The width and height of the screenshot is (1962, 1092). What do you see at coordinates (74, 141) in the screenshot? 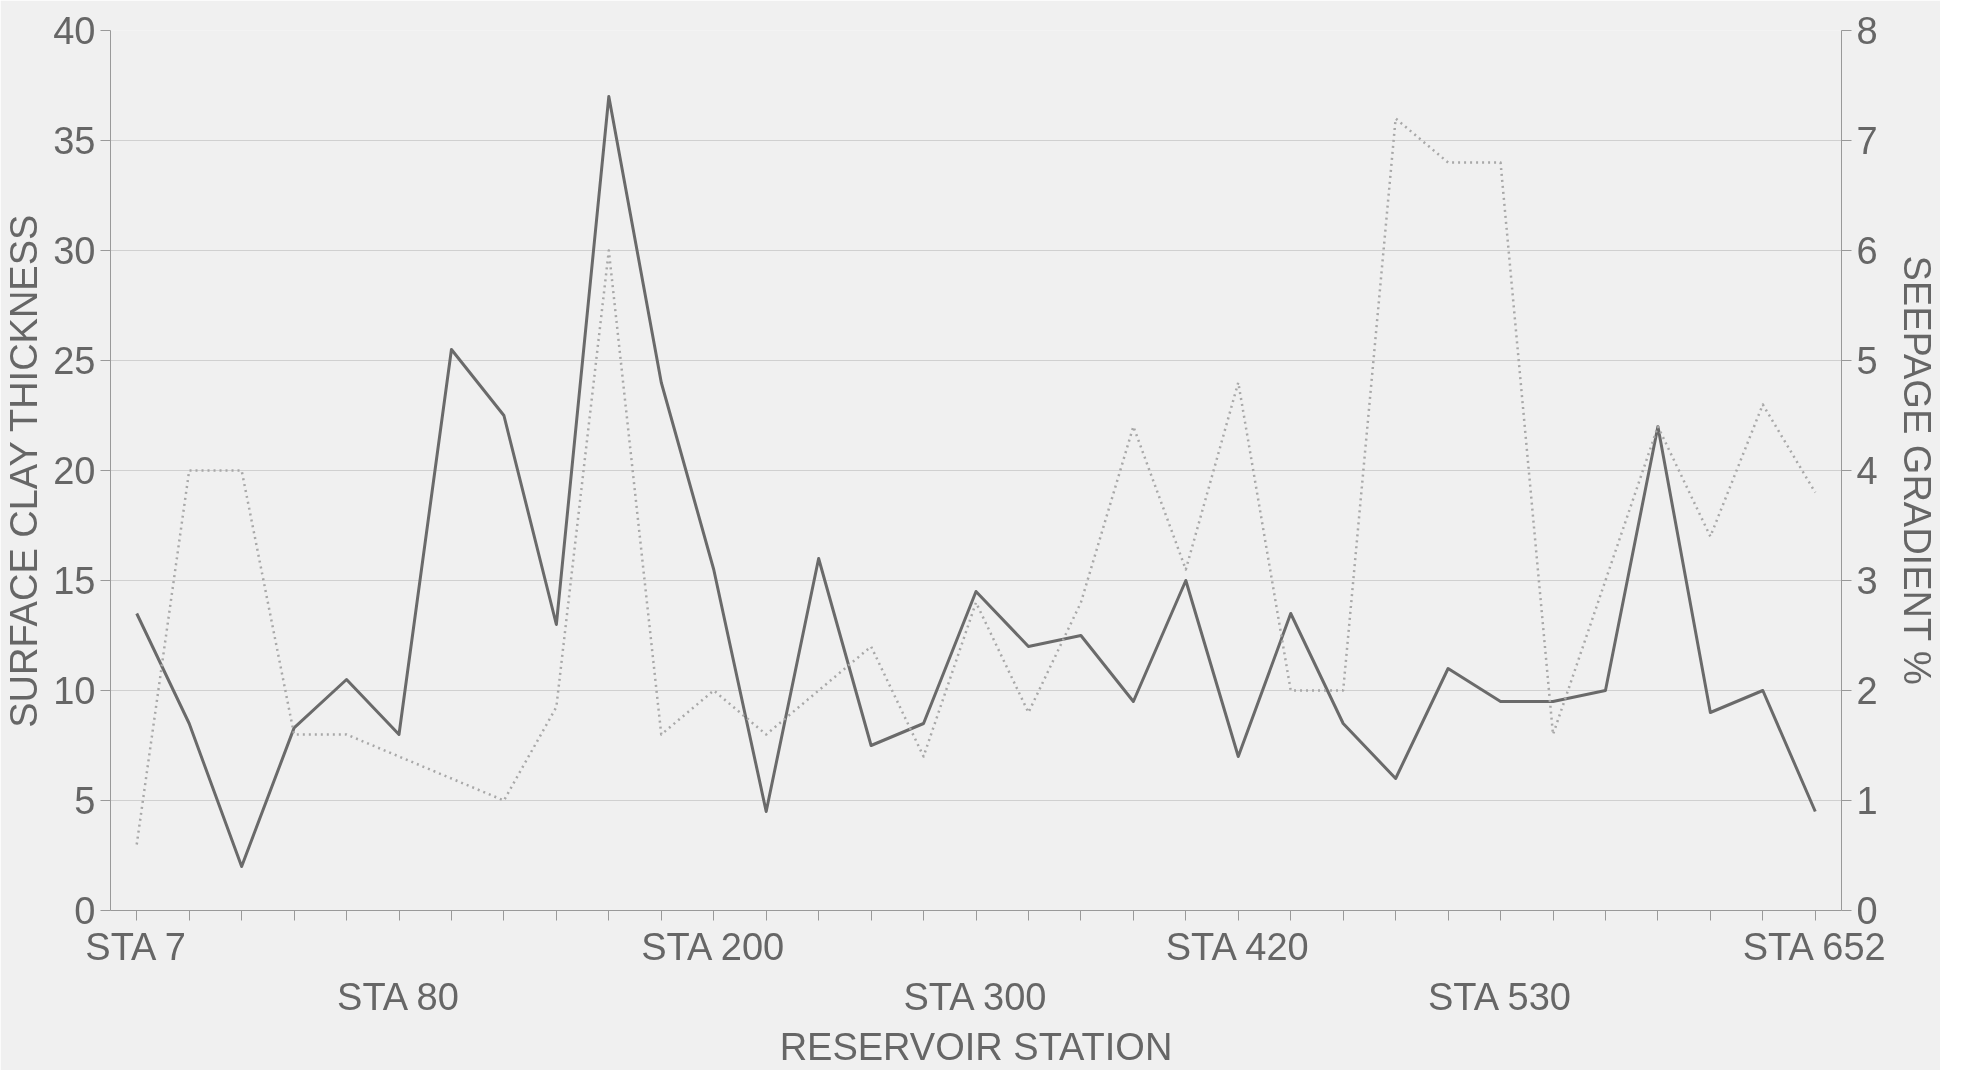
I see `y-tick-label: 35` at bounding box center [74, 141].